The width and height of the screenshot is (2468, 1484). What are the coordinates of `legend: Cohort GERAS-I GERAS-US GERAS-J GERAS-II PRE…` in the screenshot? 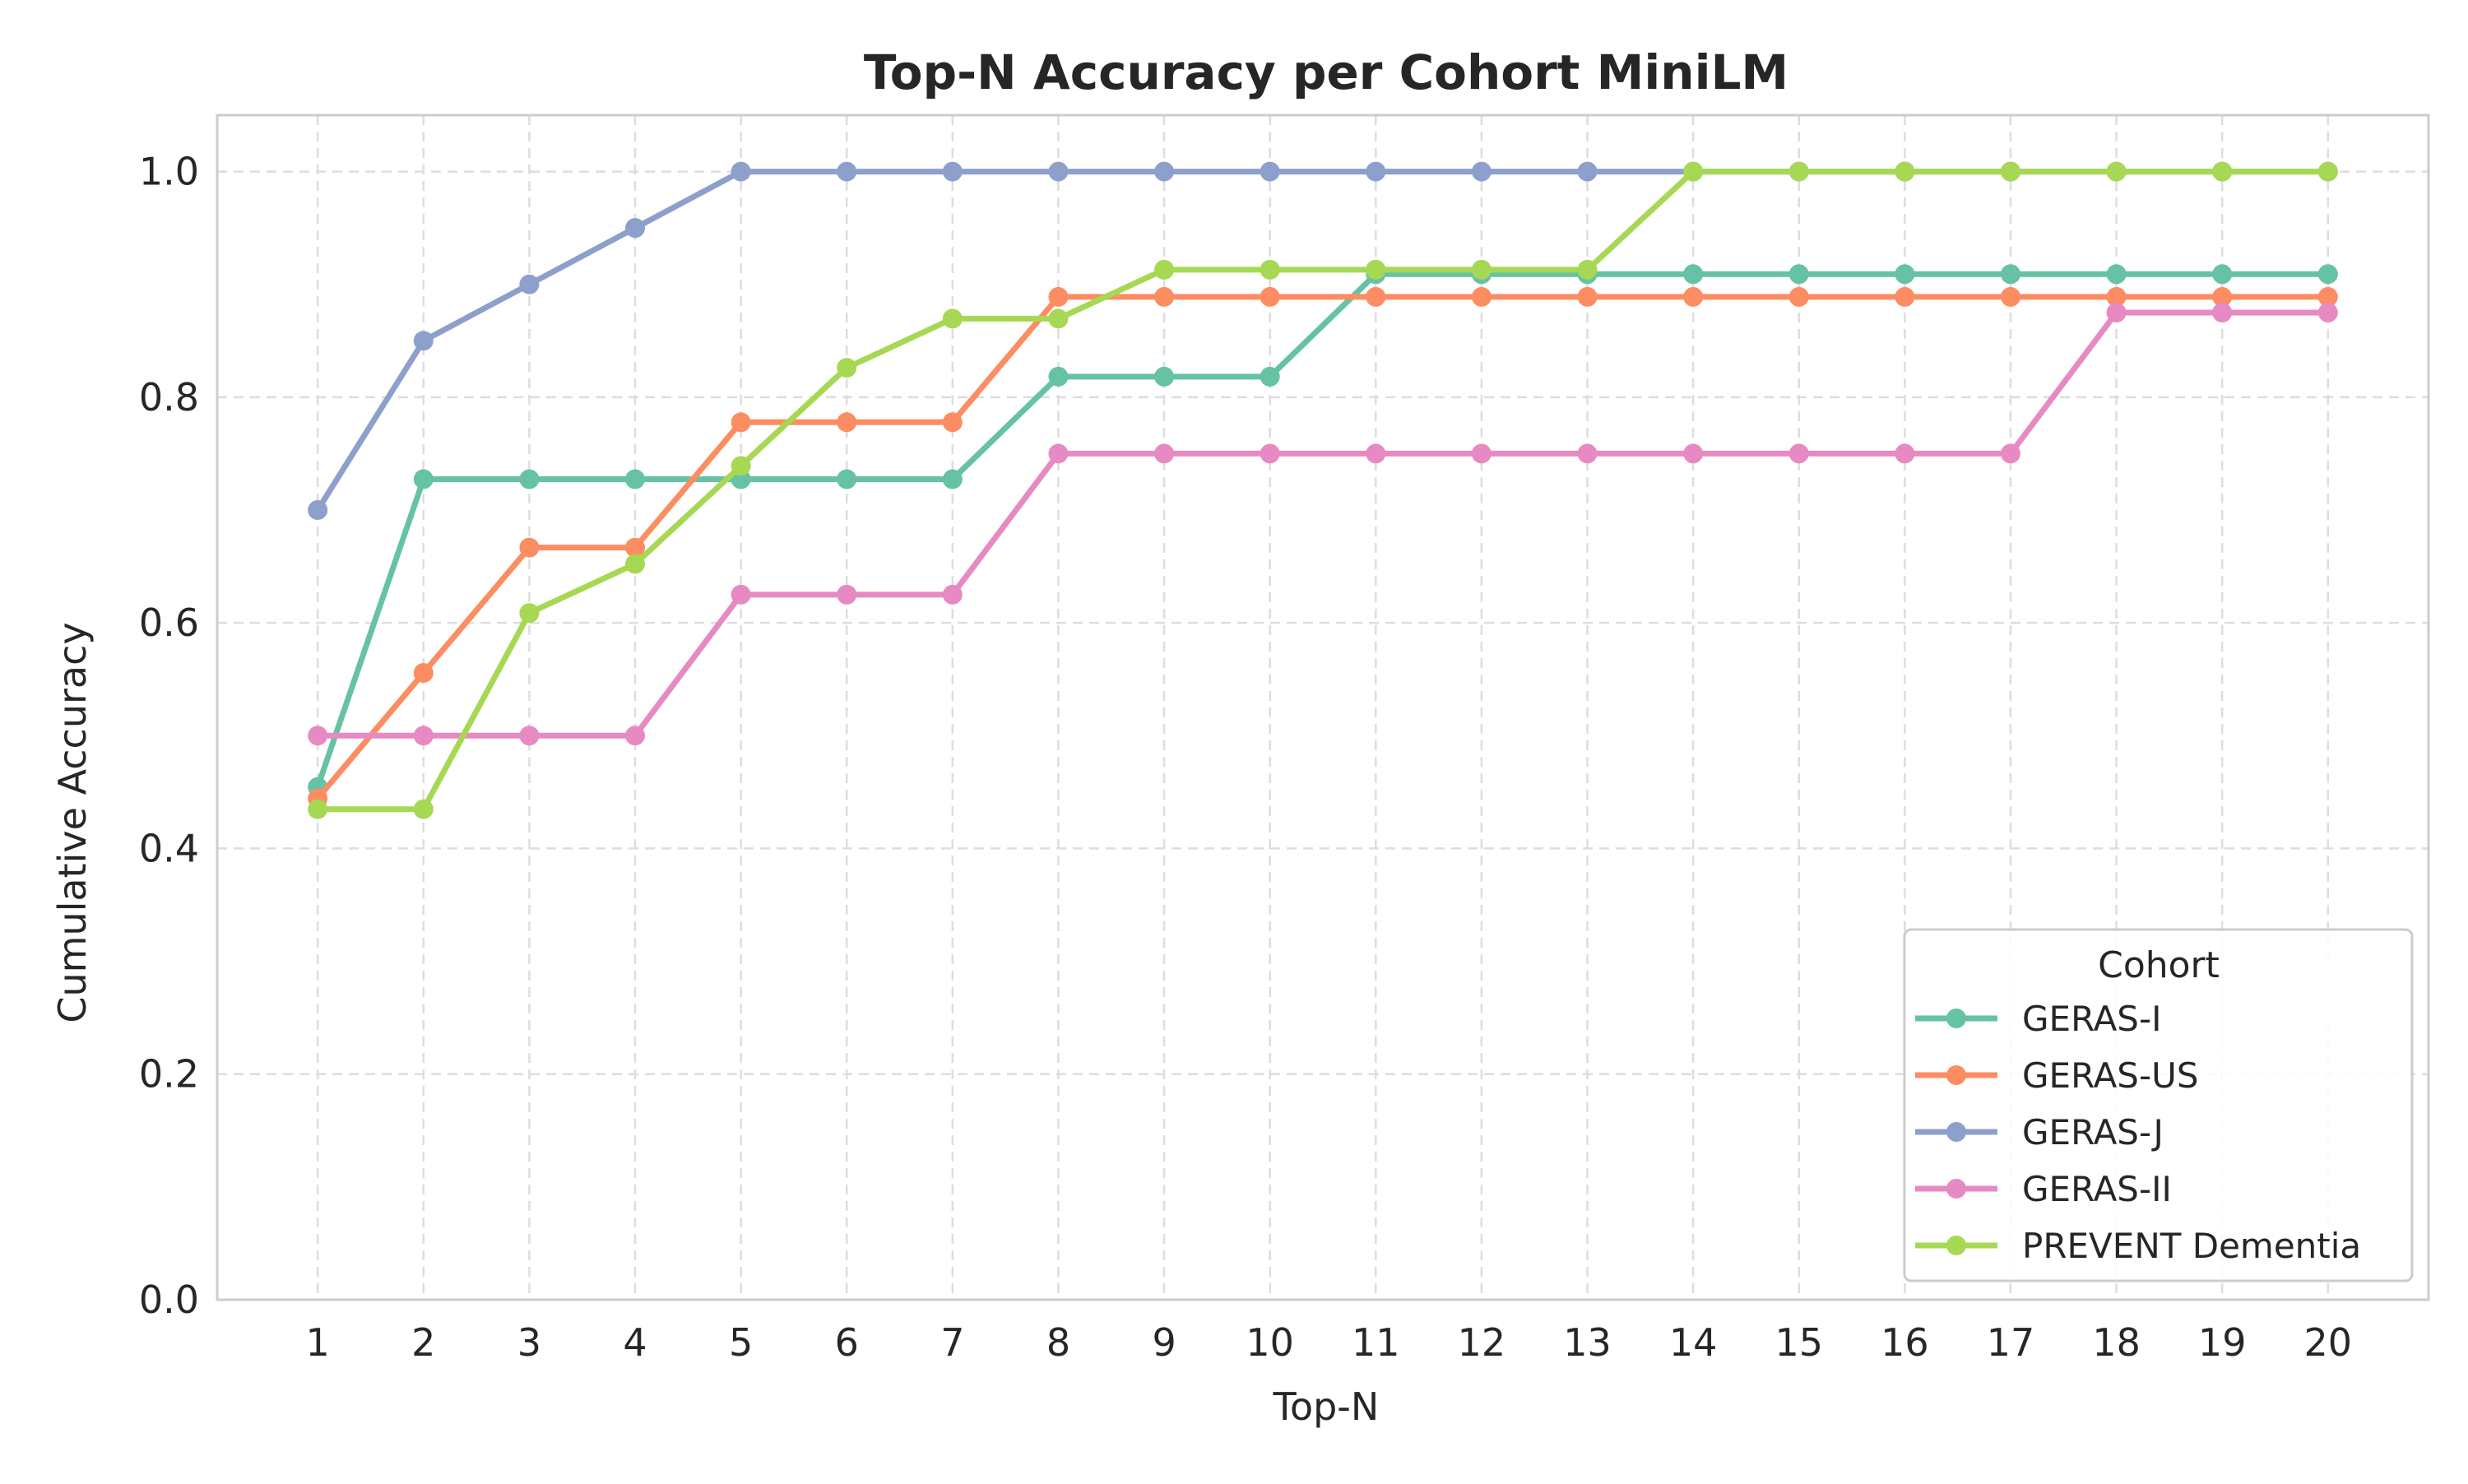 It's located at (2158, 1105).